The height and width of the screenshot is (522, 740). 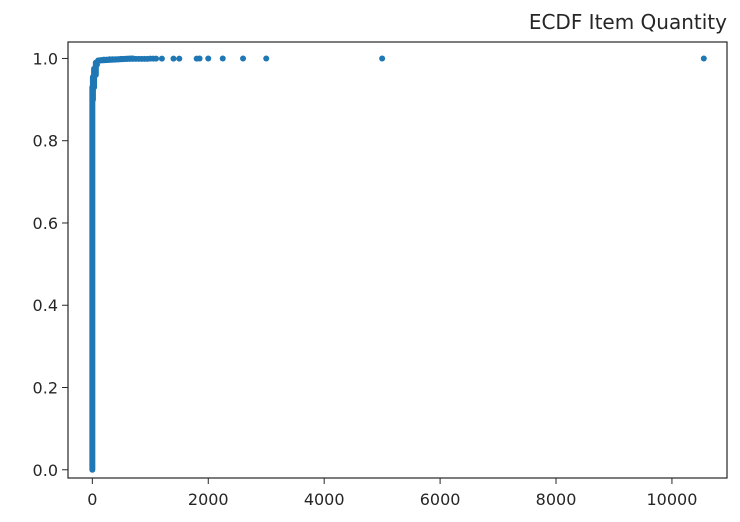 I want to click on x-tick-label: 6000, so click(x=440, y=499).